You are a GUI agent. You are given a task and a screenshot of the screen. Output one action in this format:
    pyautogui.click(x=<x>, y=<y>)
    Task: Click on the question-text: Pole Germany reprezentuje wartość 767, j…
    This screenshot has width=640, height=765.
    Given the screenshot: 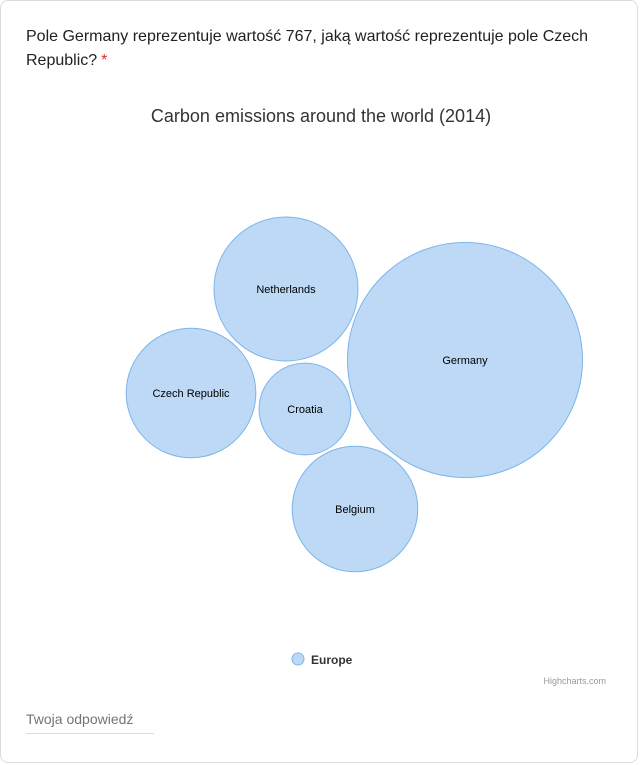 What is the action you would take?
    pyautogui.click(x=321, y=49)
    